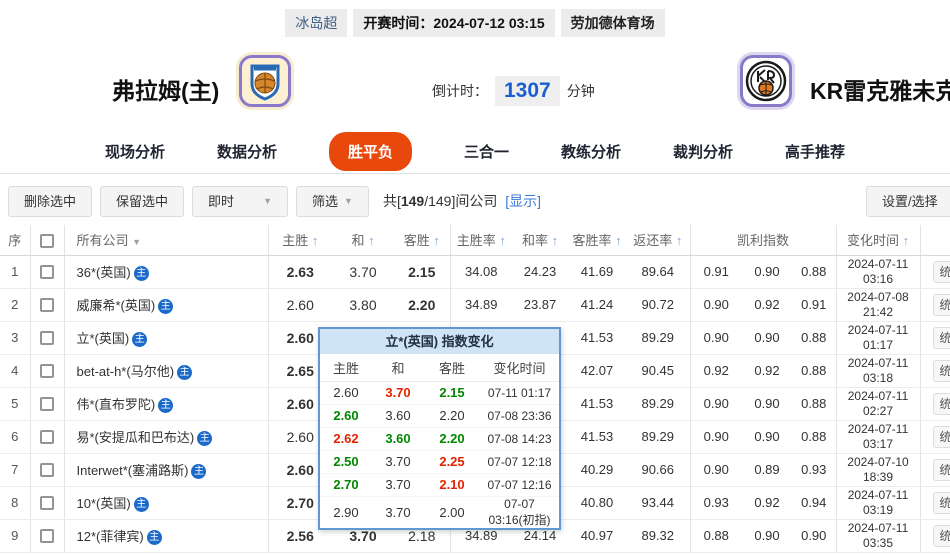 The width and height of the screenshot is (950, 555). Describe the element at coordinates (767, 338) in the screenshot. I see `kelly-index-2: 0.90` at that location.